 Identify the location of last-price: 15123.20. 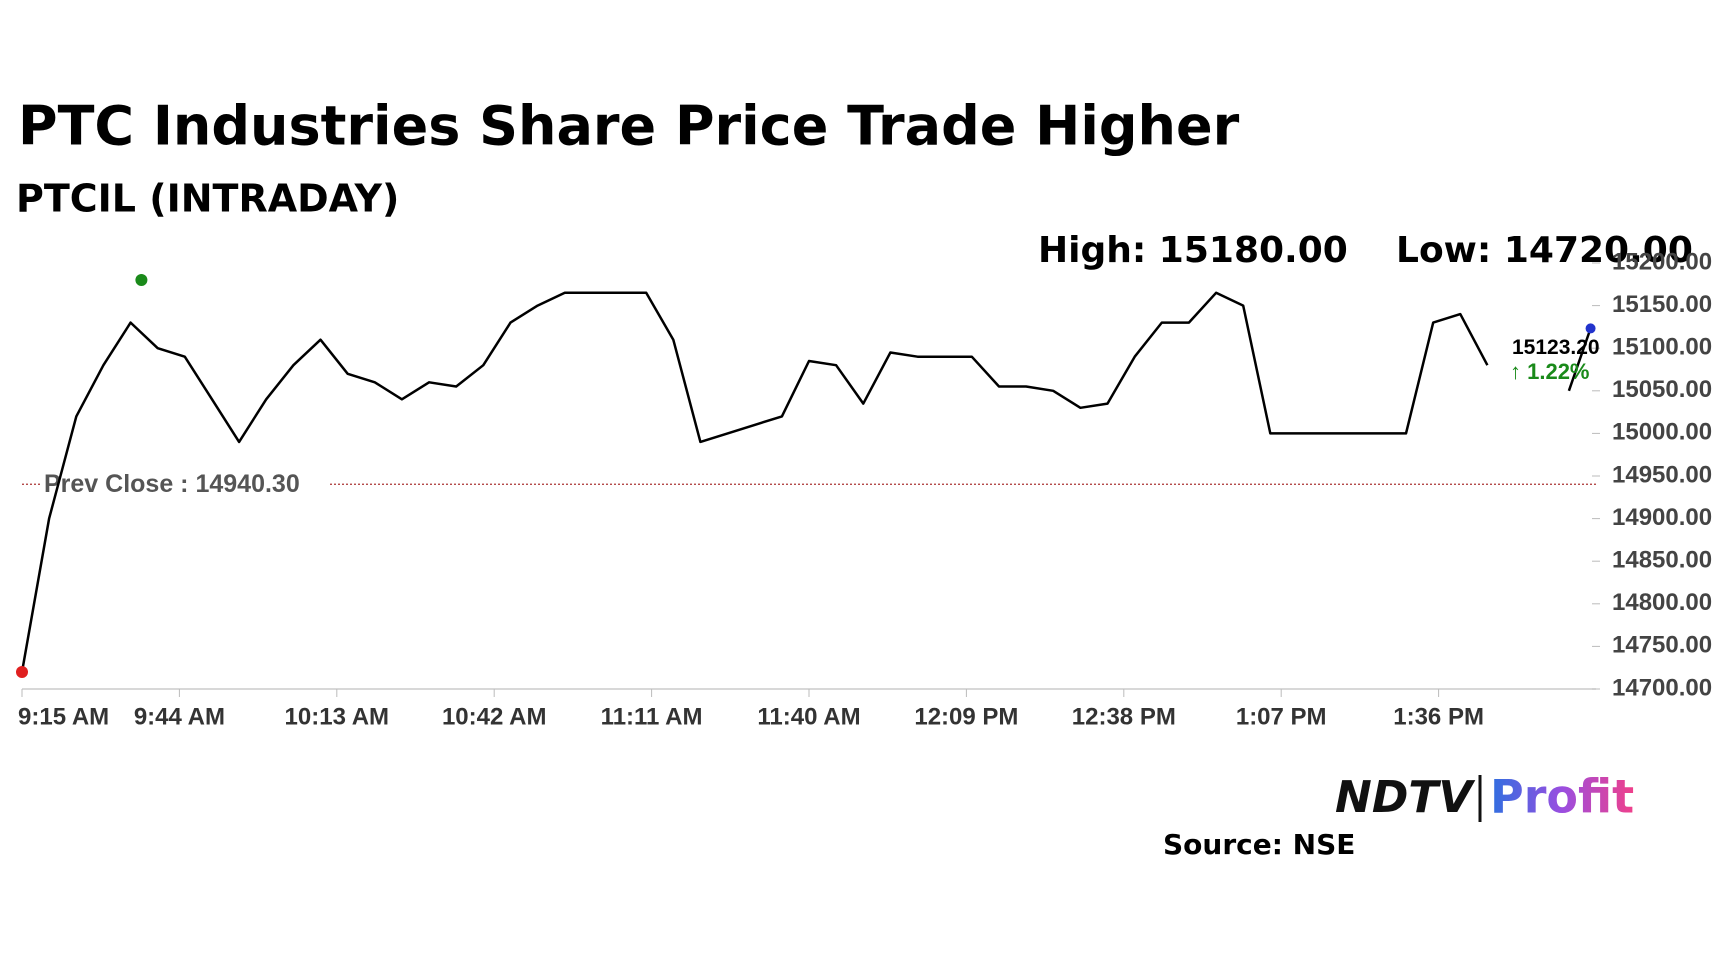
(1556, 347).